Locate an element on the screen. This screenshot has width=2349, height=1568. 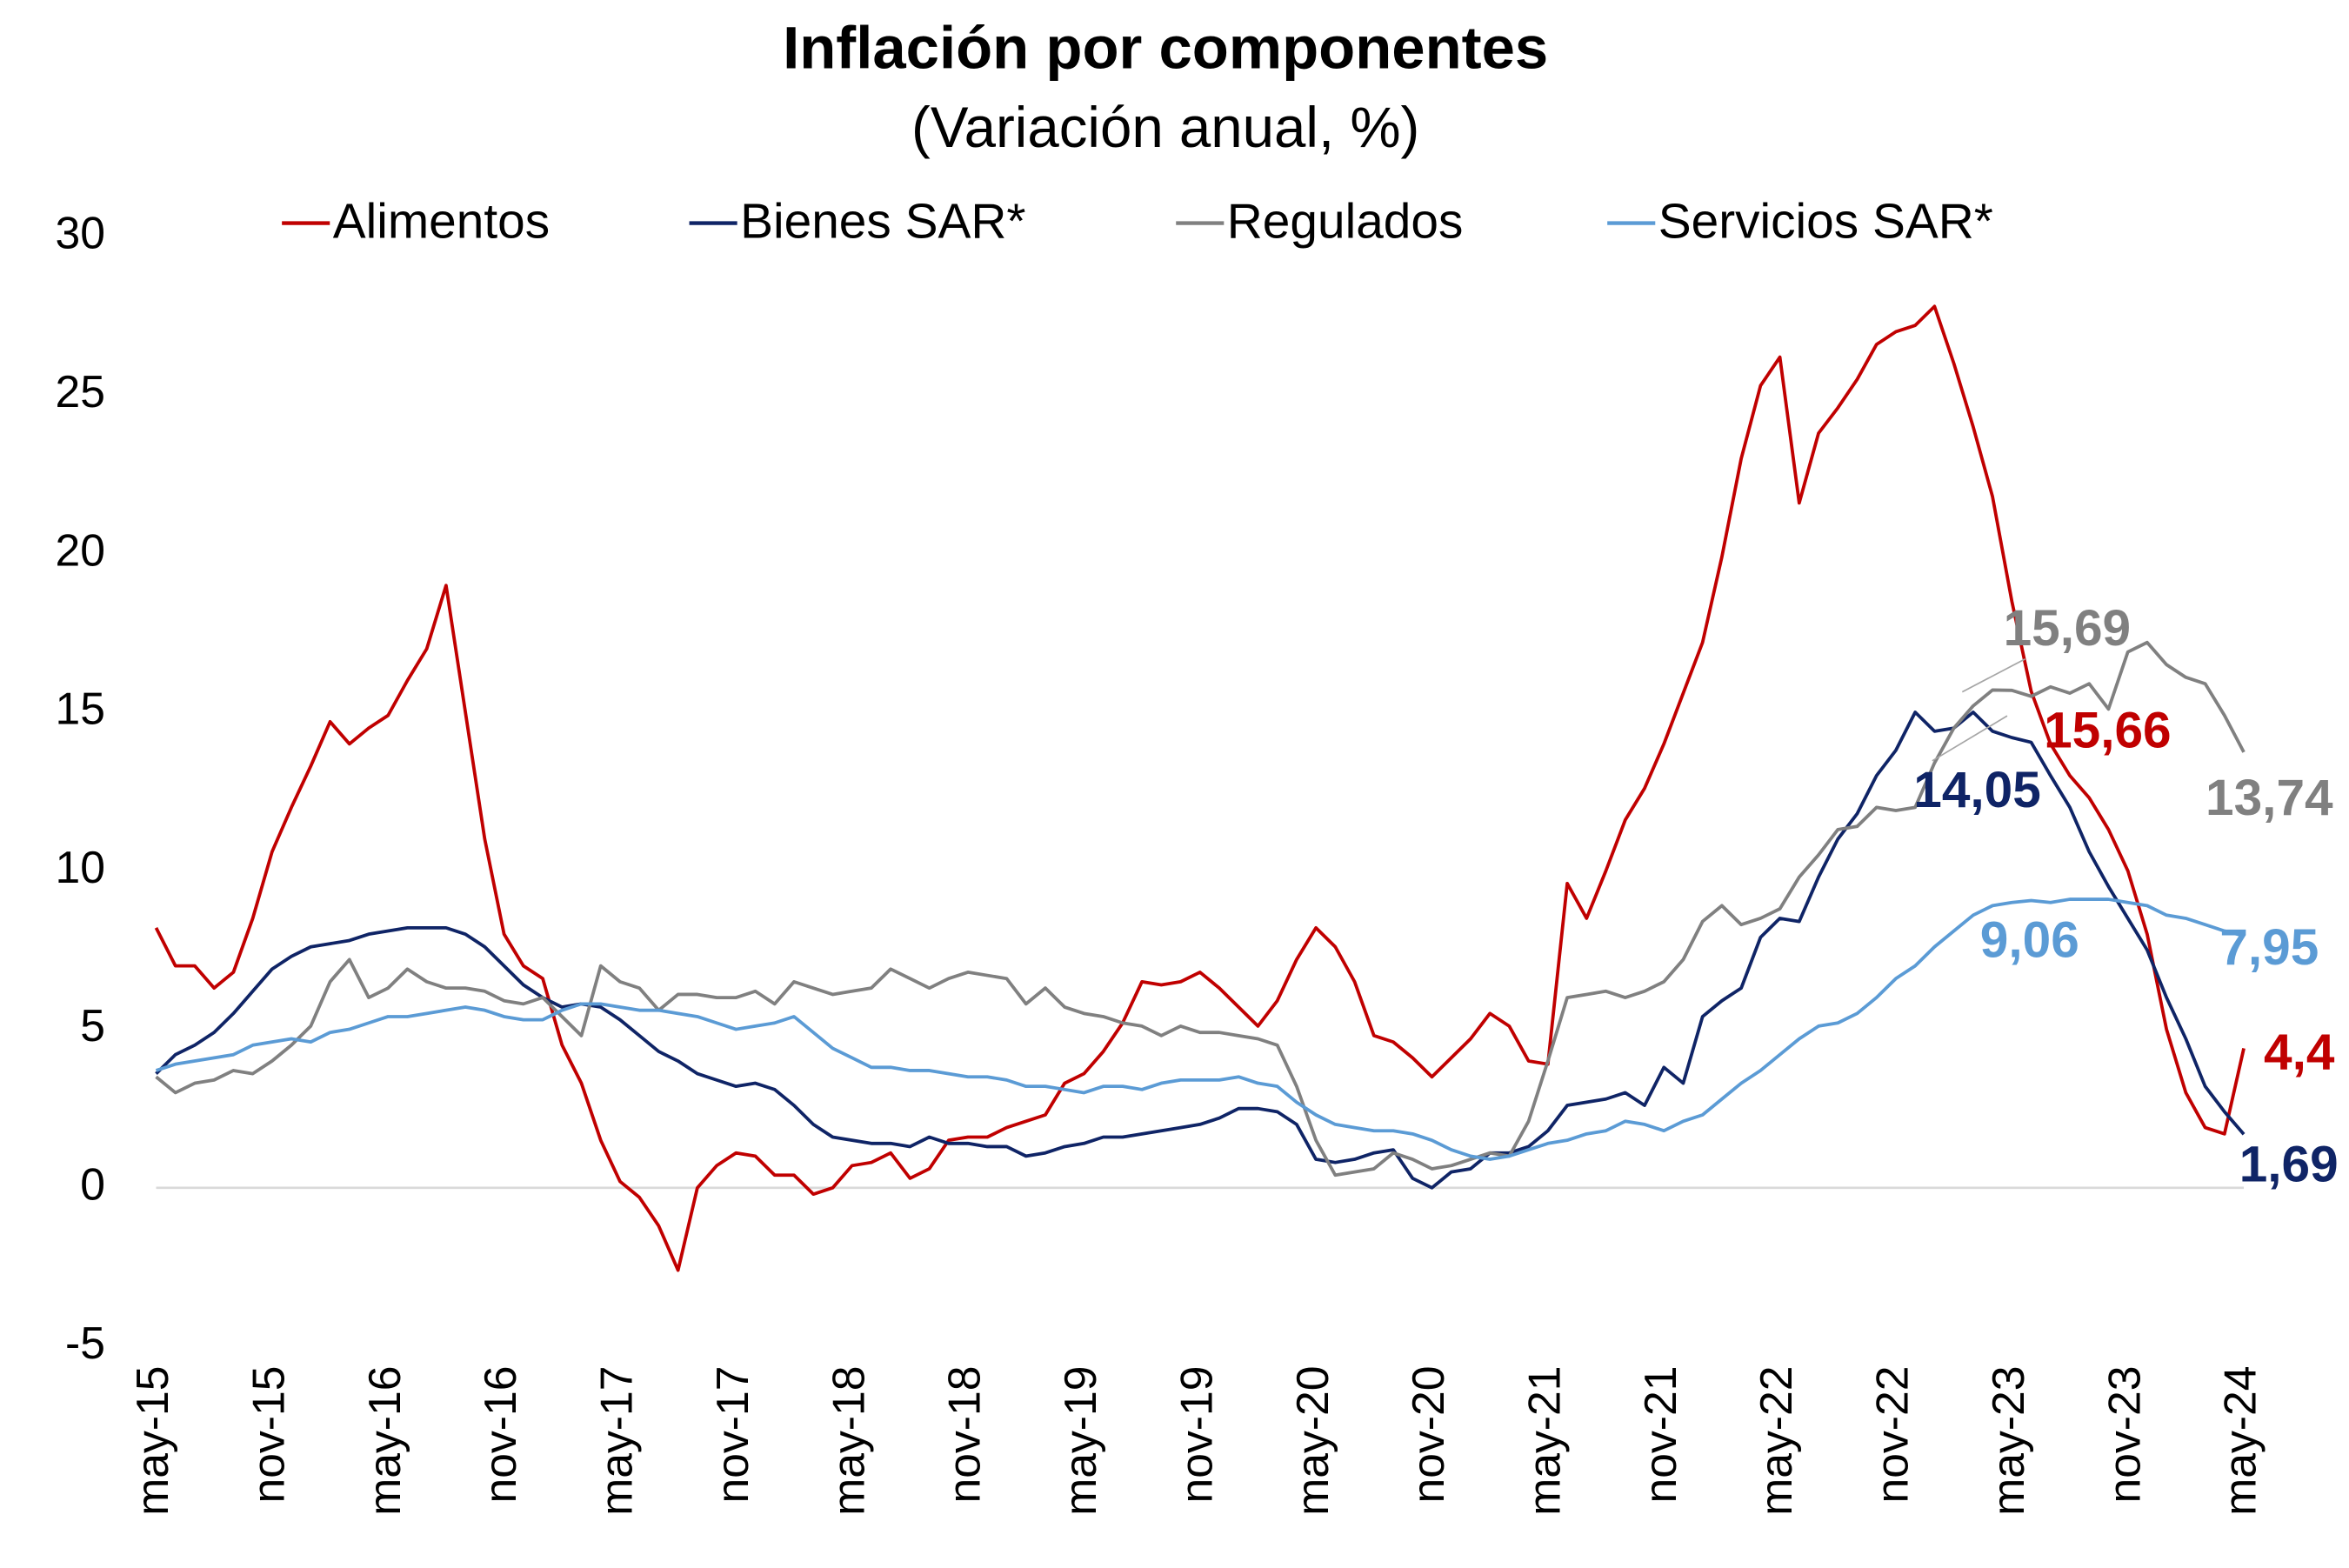
x-tick-label: nov-22 is located at coordinates (1892, 1435).